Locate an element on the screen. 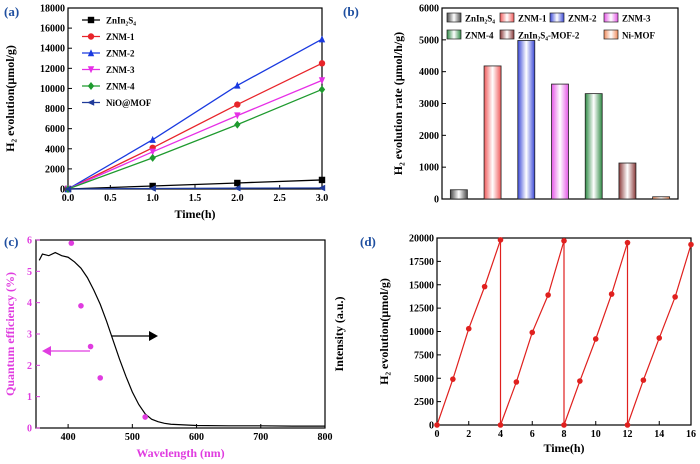 The image size is (700, 464). y-tick-label: 3000 is located at coordinates (429, 104).